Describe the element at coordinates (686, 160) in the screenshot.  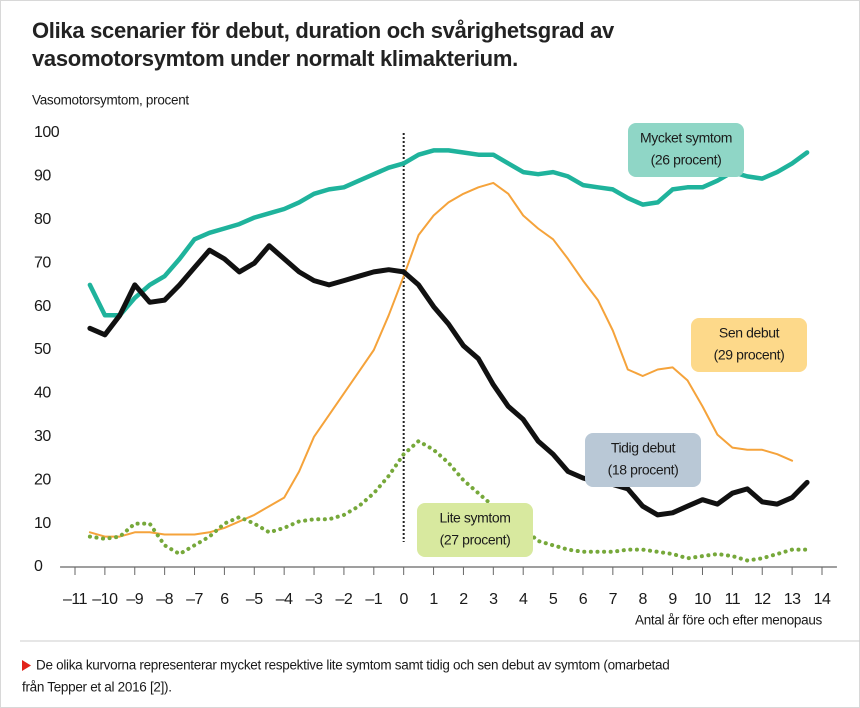
I see `legend-note: (26 procent)` at that location.